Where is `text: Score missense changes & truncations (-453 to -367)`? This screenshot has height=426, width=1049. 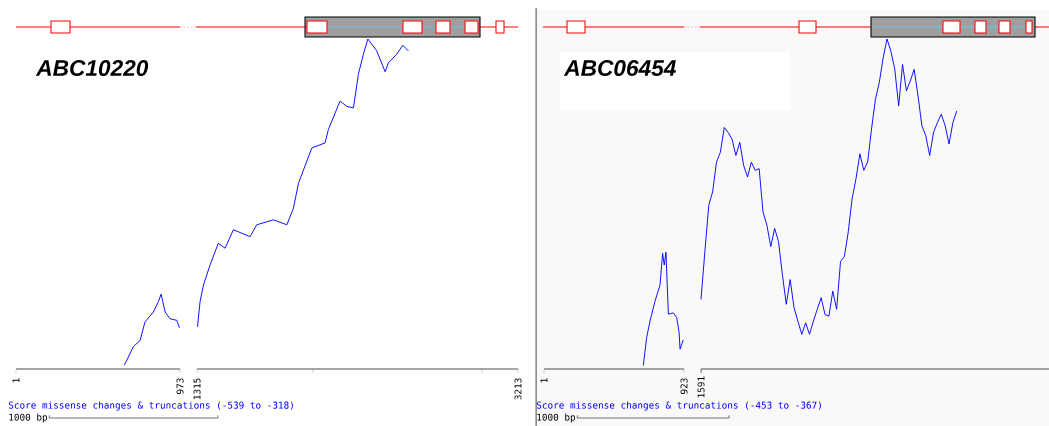
text: Score missense changes & truncations (-453 to -367) is located at coordinates (678, 406).